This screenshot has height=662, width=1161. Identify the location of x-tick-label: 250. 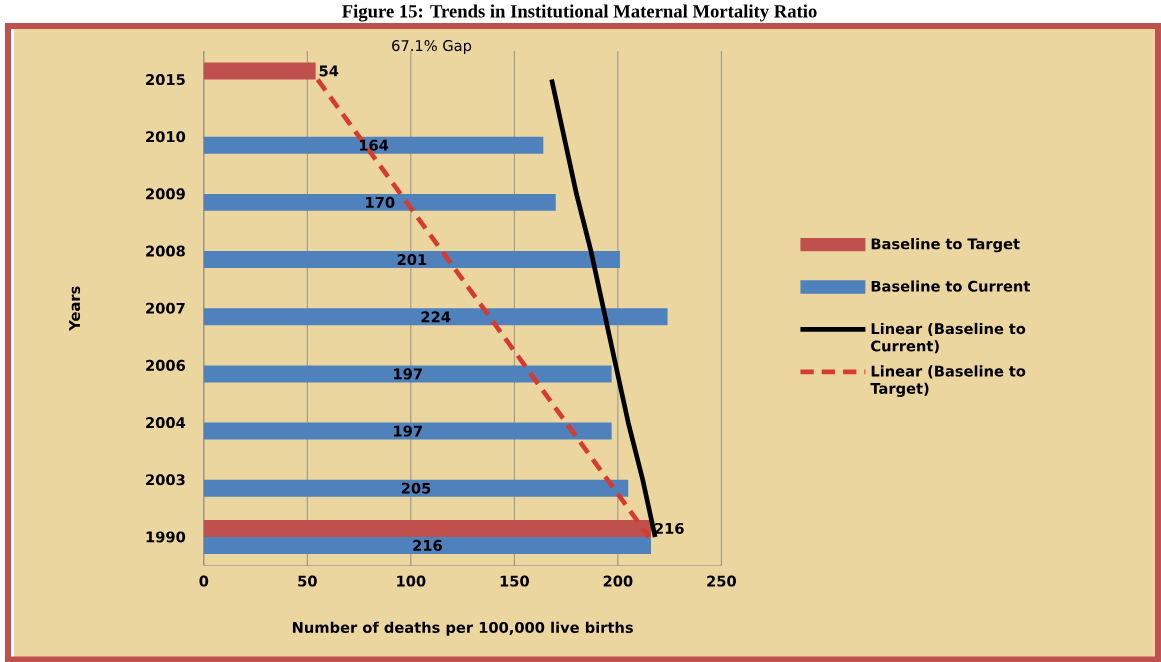
(721, 581).